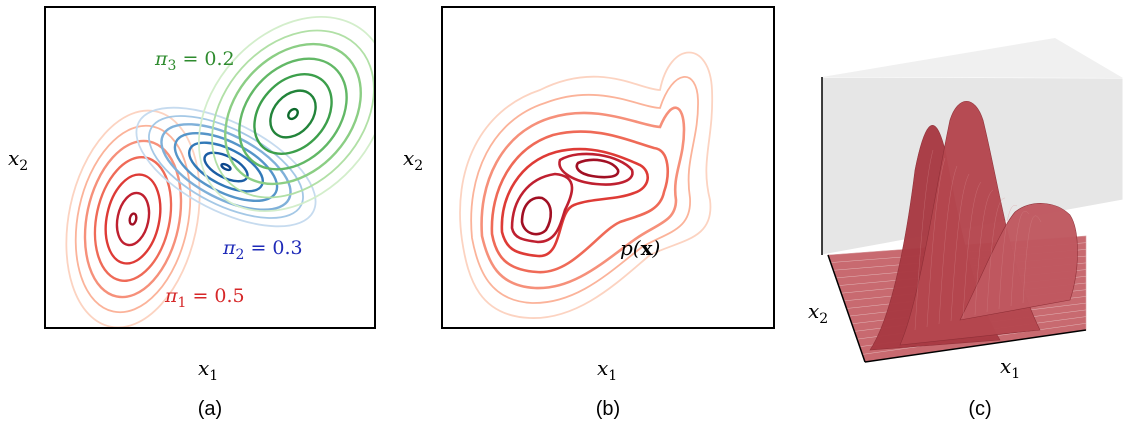 This screenshot has width=1123, height=425. I want to click on x1-axis-line, so click(975, 346).